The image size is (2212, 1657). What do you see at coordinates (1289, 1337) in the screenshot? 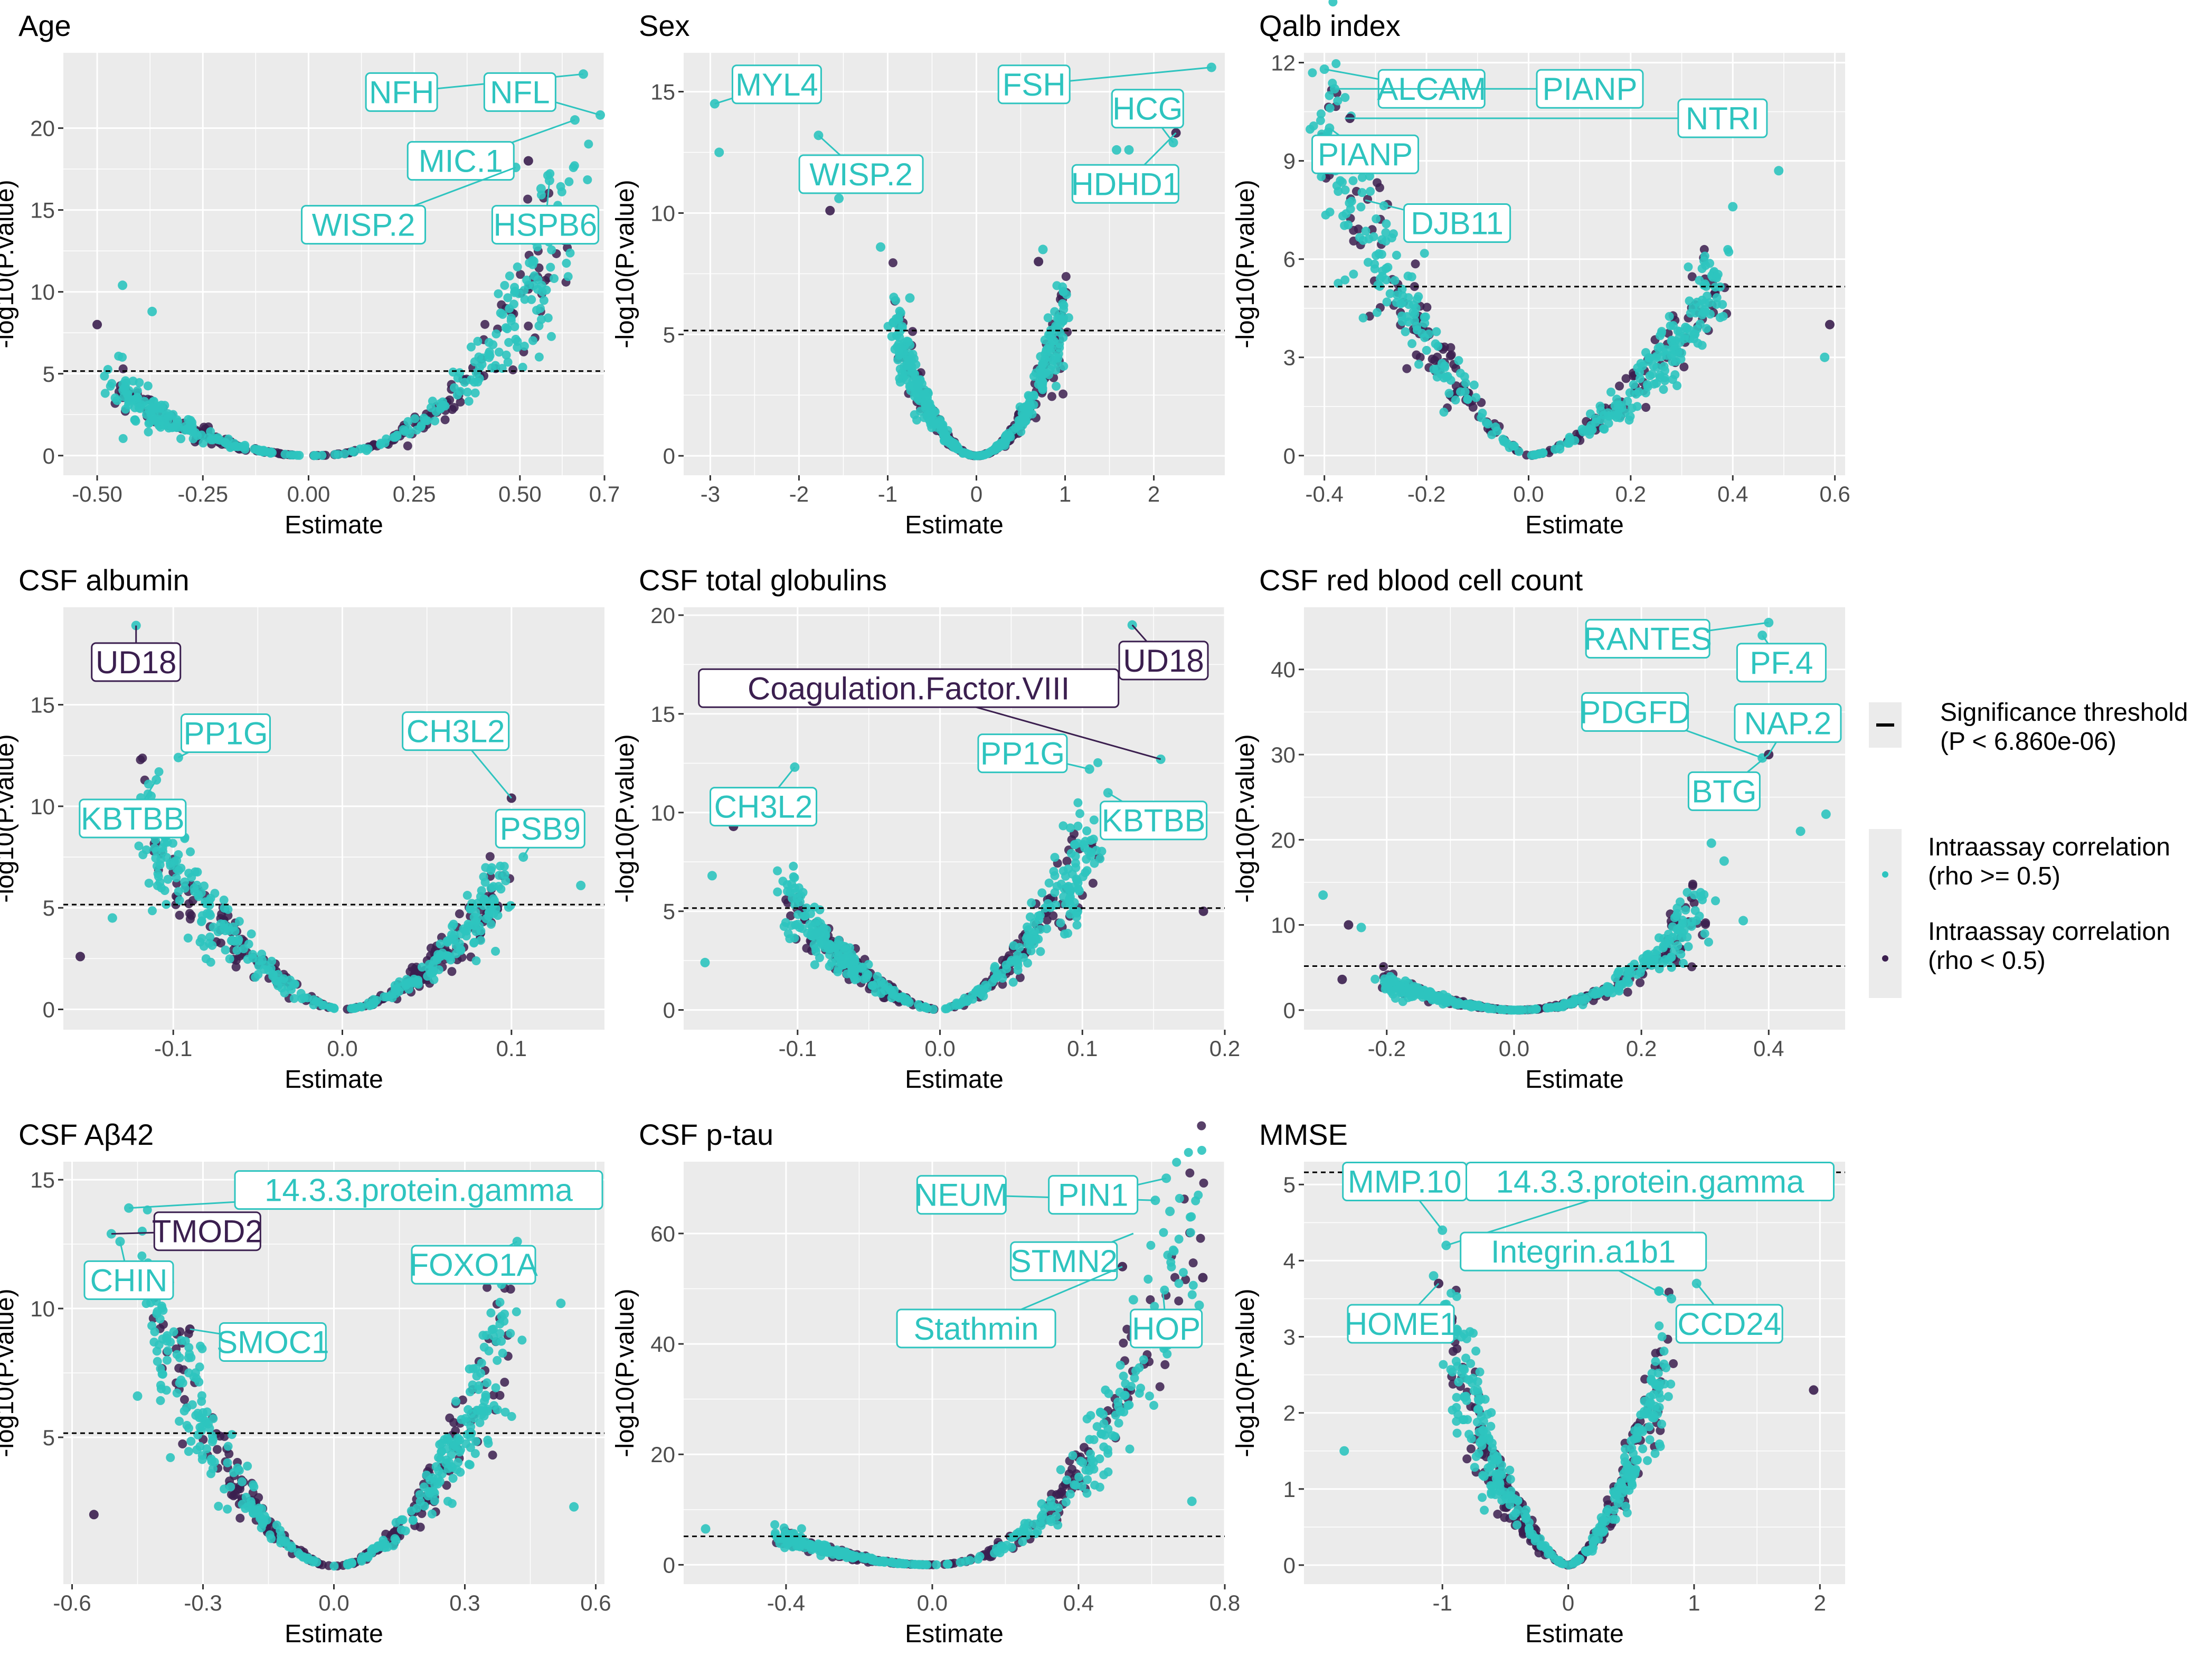
I see `y-tick-label: 3` at bounding box center [1289, 1337].